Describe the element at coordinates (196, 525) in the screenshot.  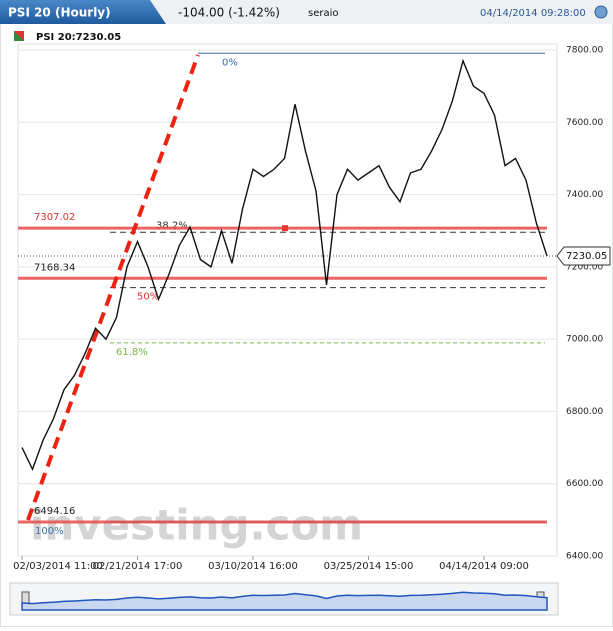
I see `watermark: investing.com` at that location.